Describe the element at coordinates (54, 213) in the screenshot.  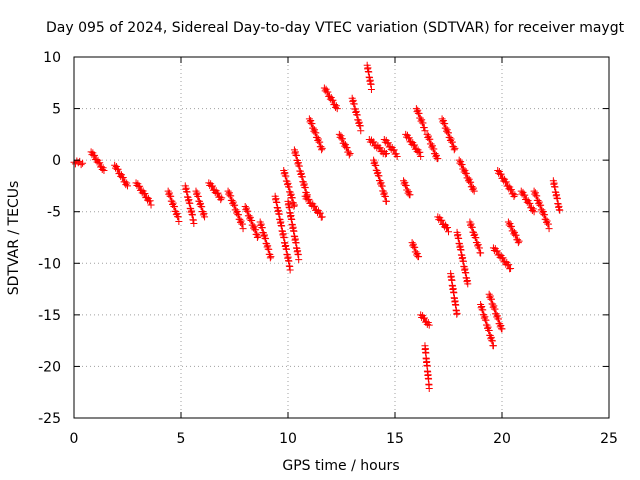
I see `y-tick-label: -5` at that location.